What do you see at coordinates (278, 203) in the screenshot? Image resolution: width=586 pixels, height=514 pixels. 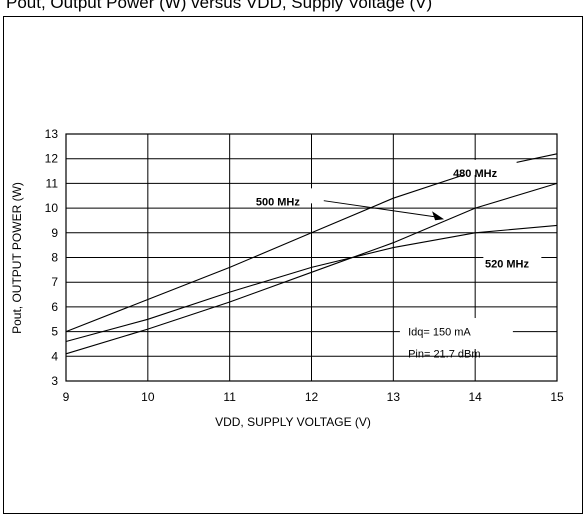 I see `series-label-500mhz: 500 MHz` at bounding box center [278, 203].